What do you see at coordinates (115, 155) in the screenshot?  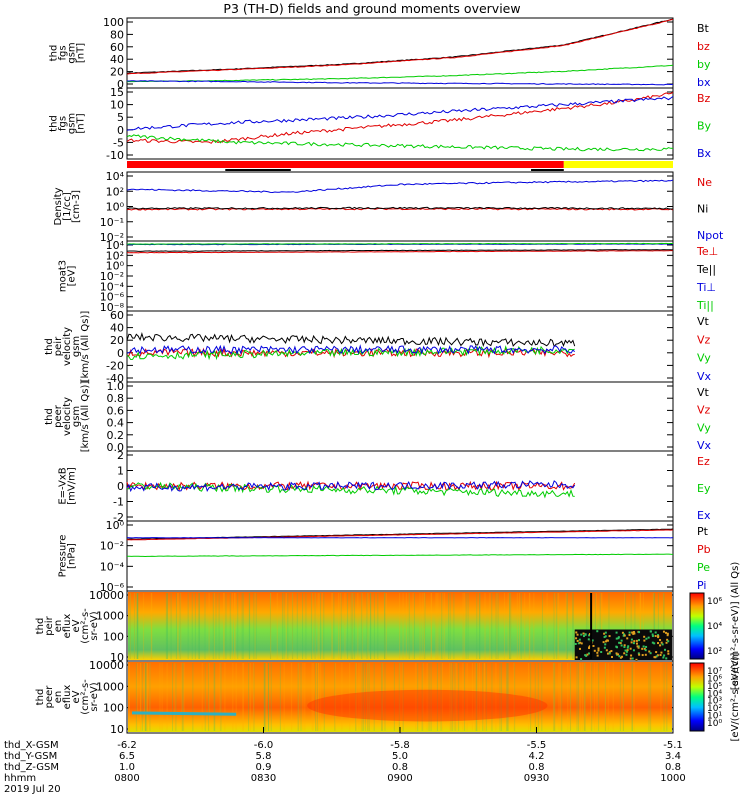 I see `y-tick-label: -10` at bounding box center [115, 155].